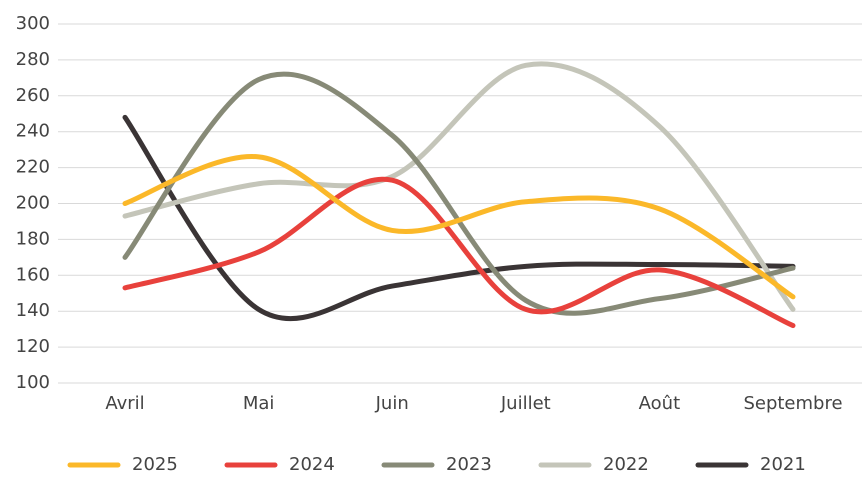 The image size is (862, 481). What do you see at coordinates (312, 464) in the screenshot?
I see `legend-label: 2024` at bounding box center [312, 464].